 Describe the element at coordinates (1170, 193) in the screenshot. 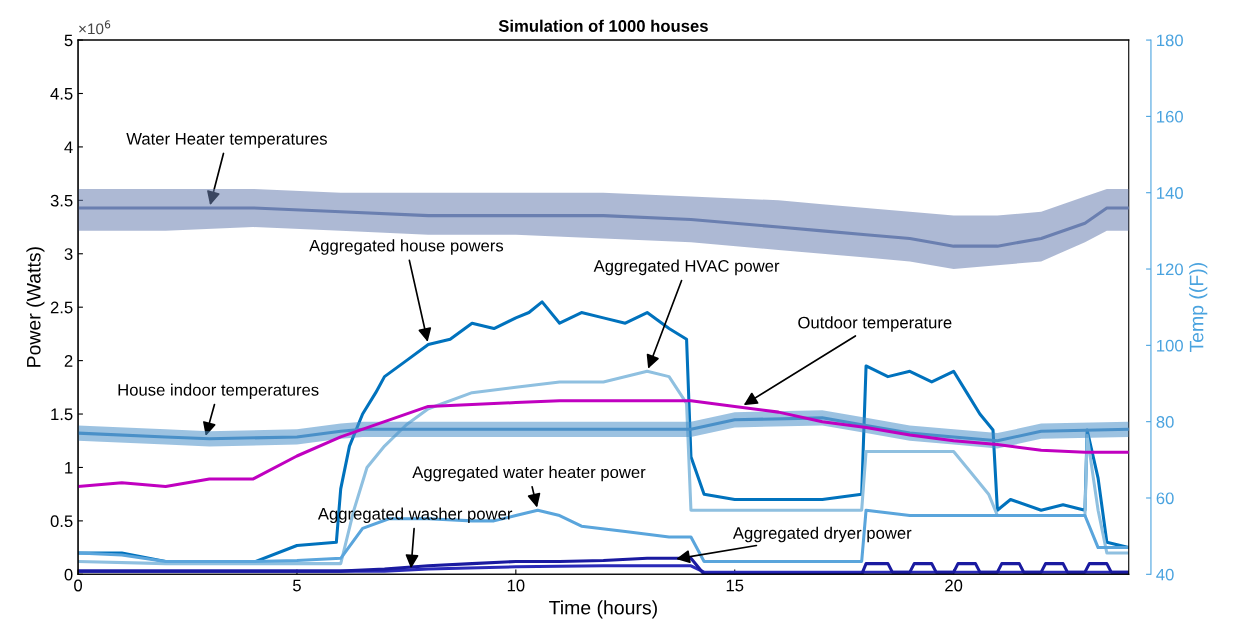

I see `y2-tick-label: 140` at that location.